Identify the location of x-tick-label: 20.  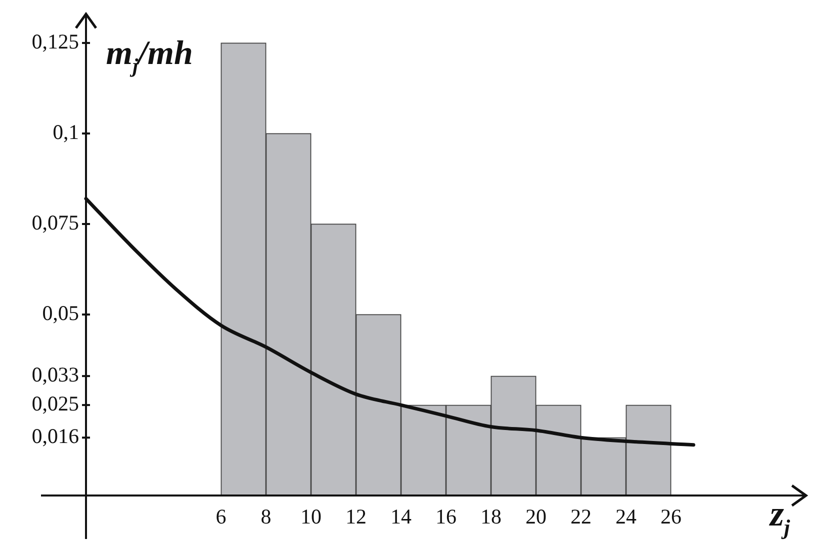
(536, 516).